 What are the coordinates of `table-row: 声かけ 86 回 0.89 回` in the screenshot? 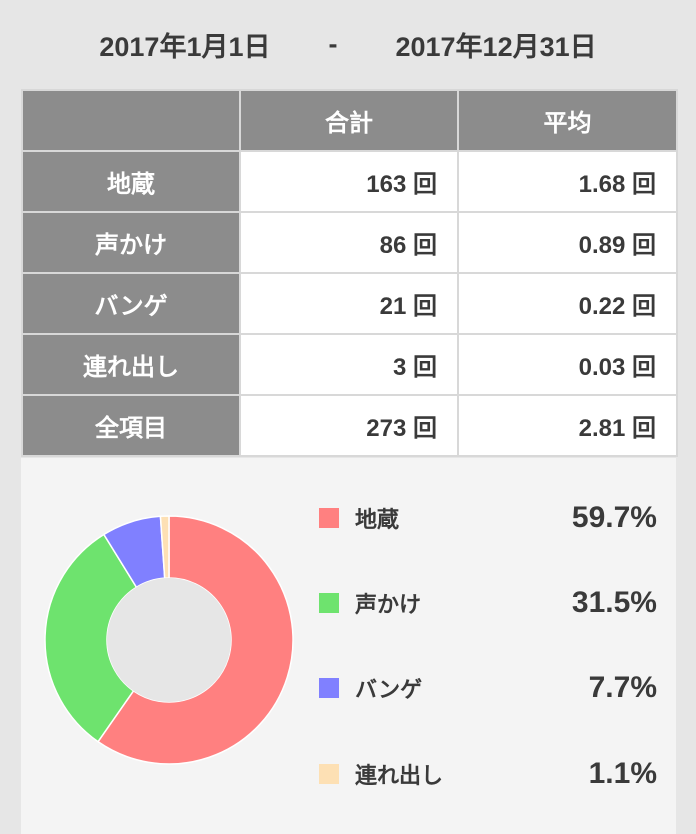 It's located at (349, 242).